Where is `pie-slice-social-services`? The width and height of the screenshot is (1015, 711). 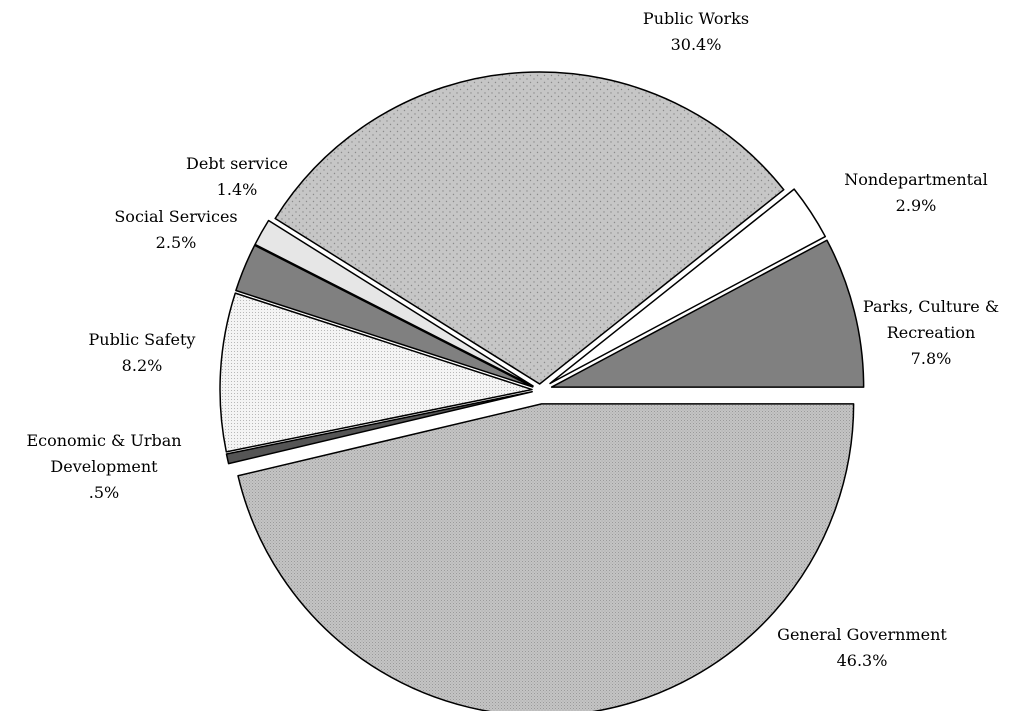 pie-slice-social-services is located at coordinates (384, 316).